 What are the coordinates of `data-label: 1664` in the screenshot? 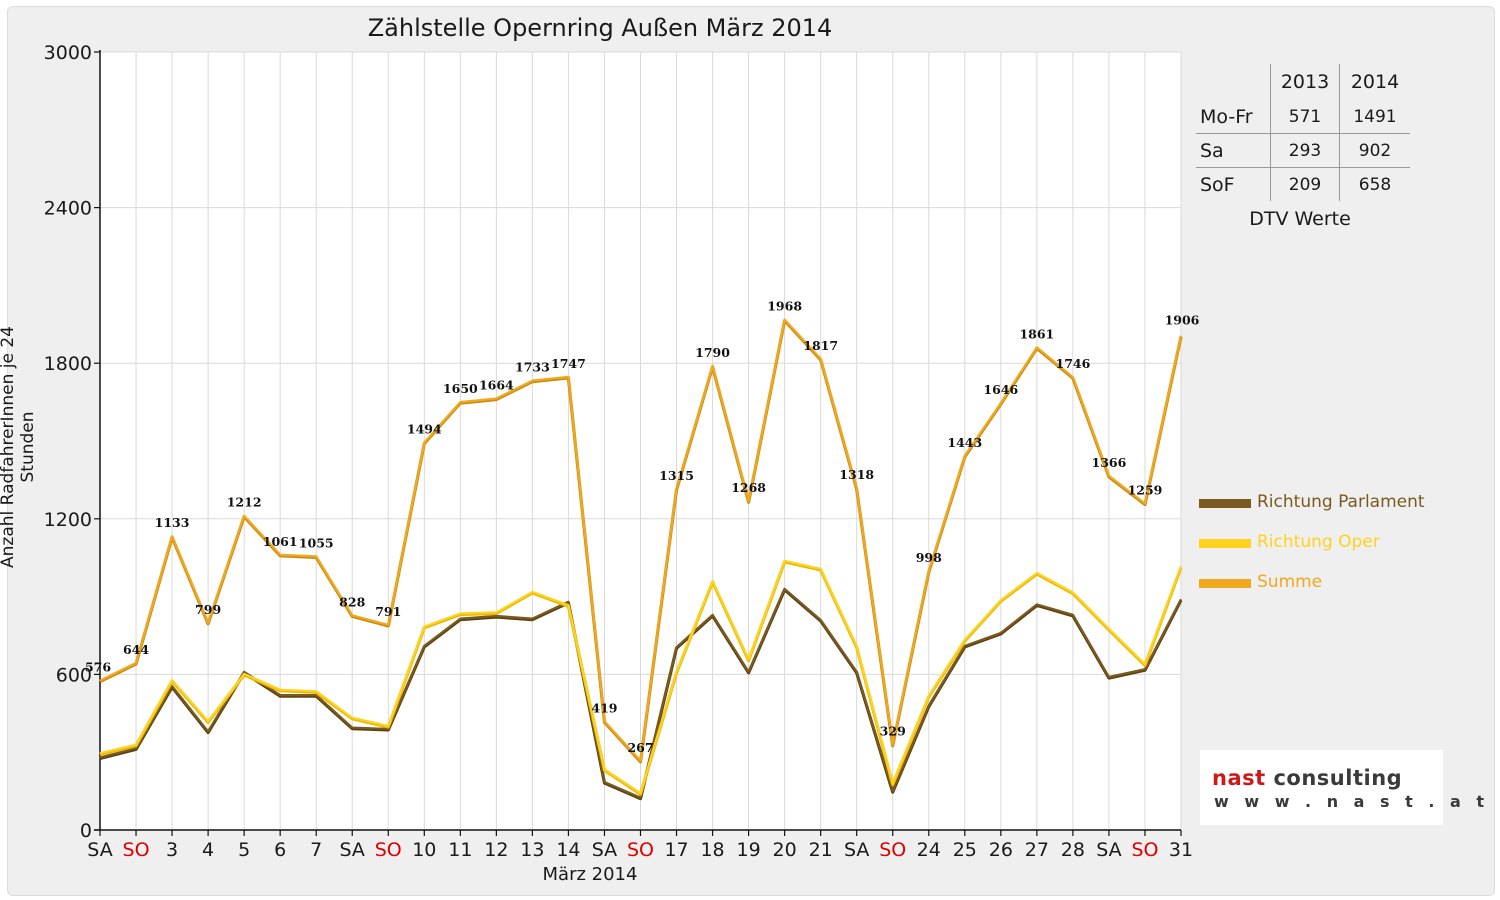 It's located at (496, 384).